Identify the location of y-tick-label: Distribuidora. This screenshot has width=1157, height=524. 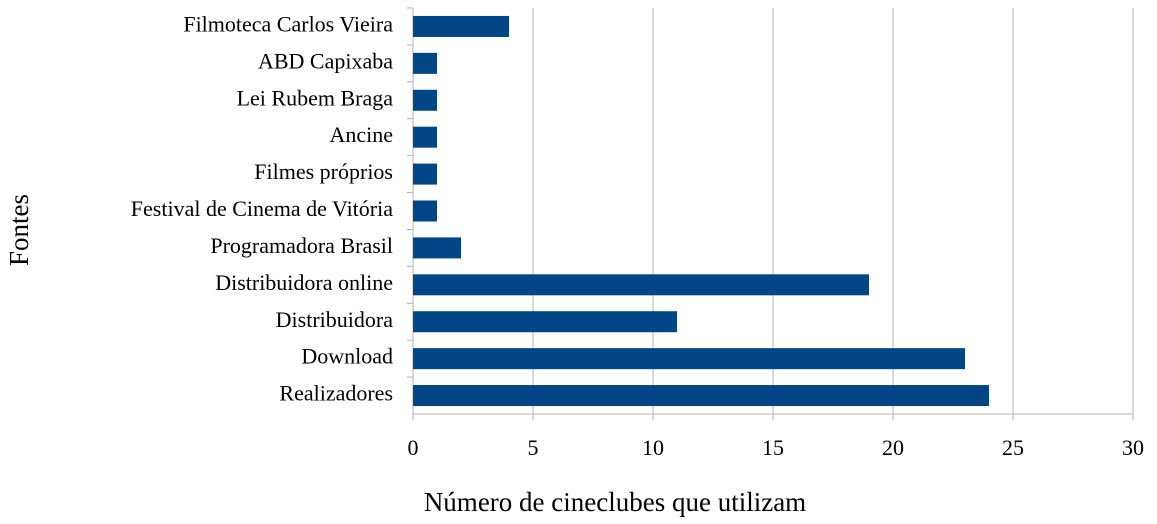
(335, 319).